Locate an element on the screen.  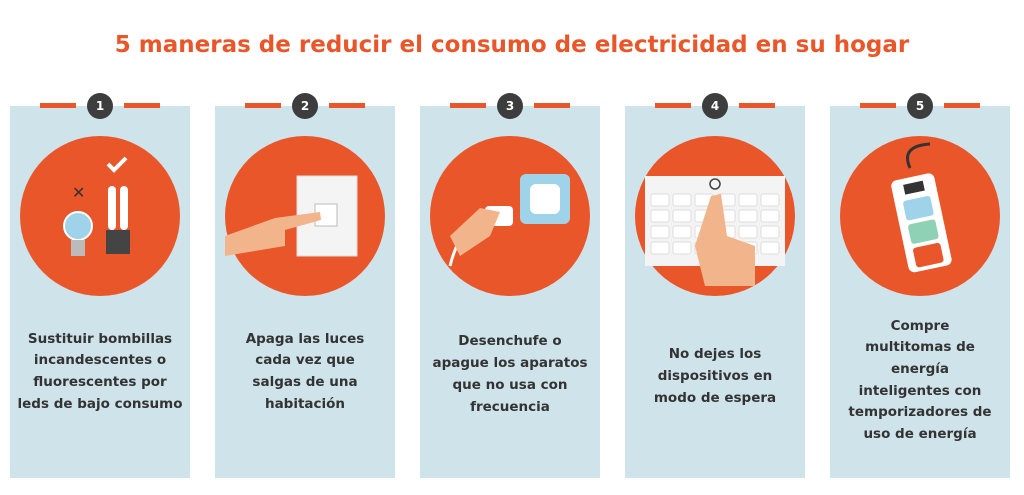
number: 2 is located at coordinates (305, 106).